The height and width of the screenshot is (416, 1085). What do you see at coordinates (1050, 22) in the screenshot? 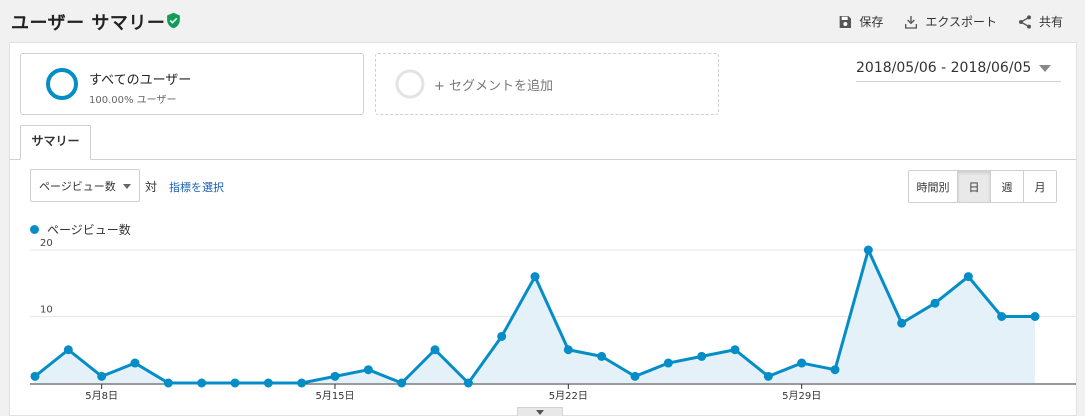
I see `share-label: 共有` at bounding box center [1050, 22].